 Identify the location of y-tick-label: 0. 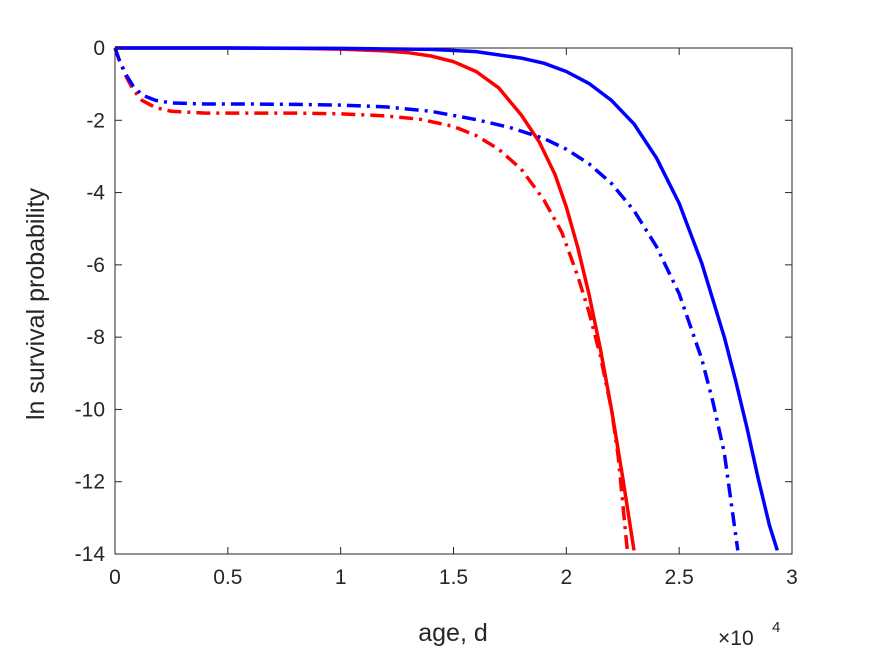
(99, 48).